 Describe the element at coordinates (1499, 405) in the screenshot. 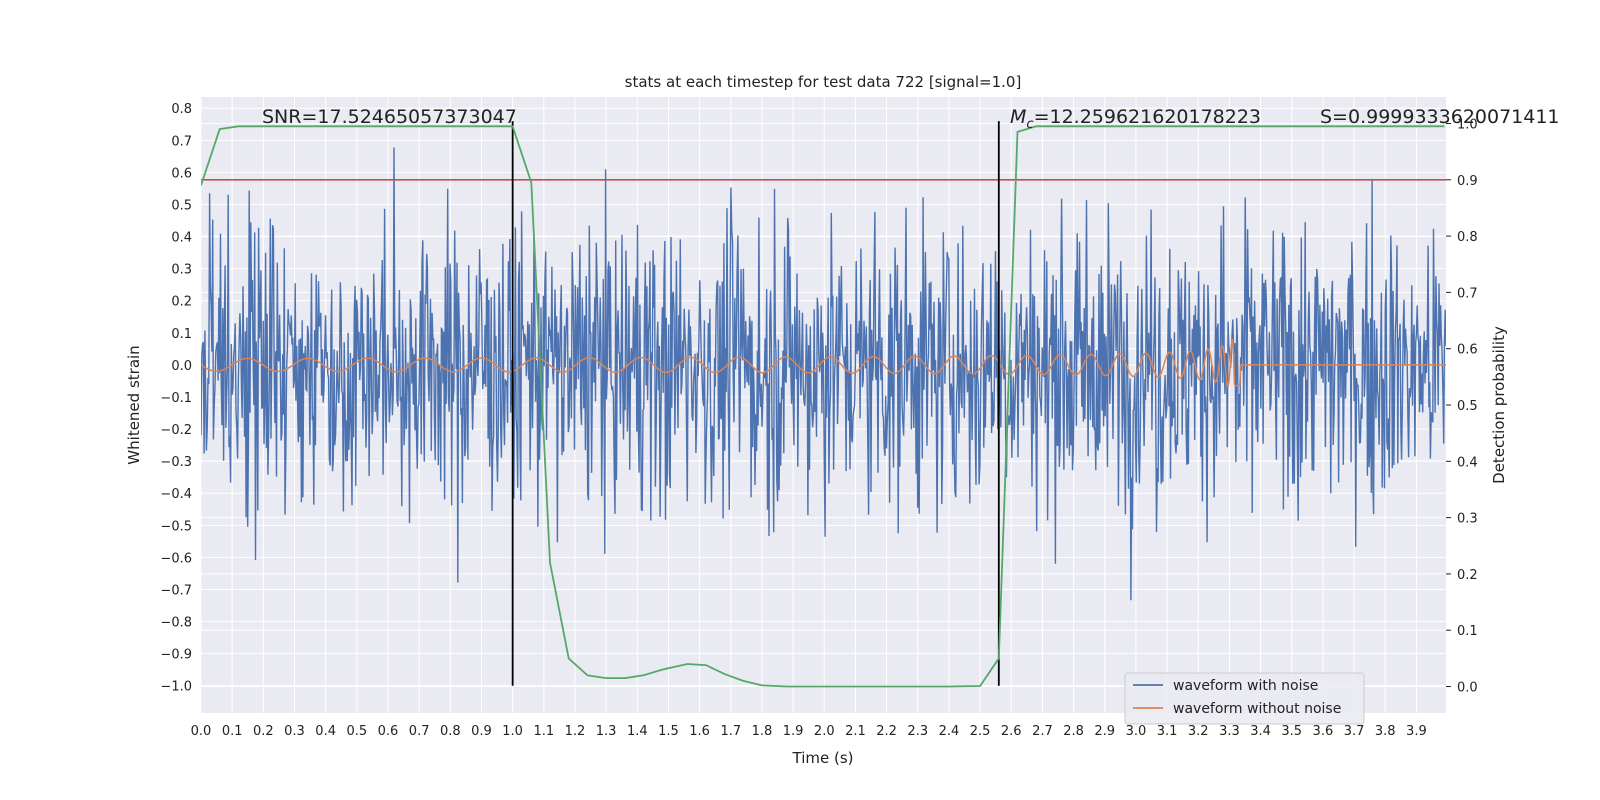

I see `y2-axis-title: Detection probability` at that location.